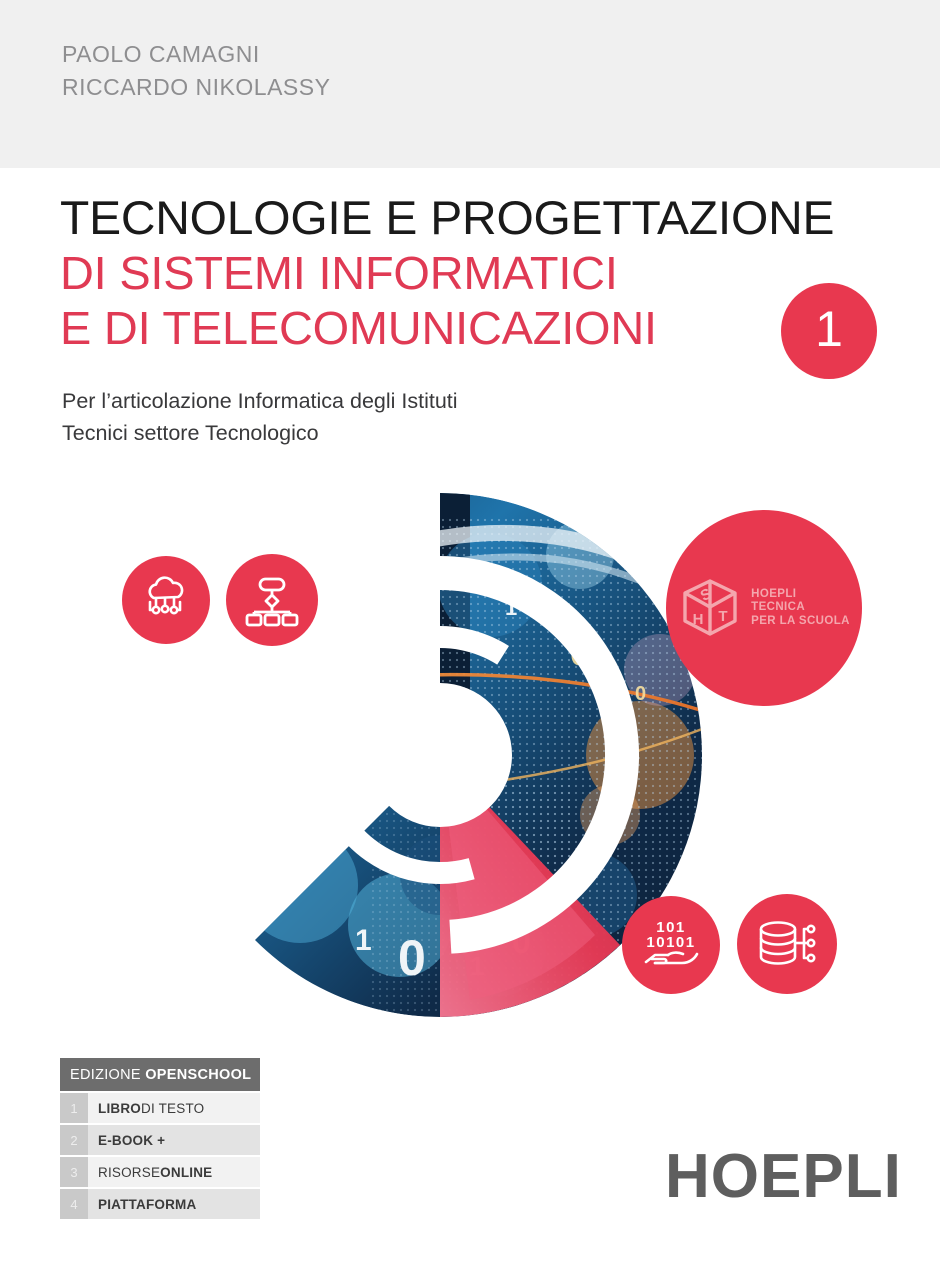 The height and width of the screenshot is (1280, 940). Describe the element at coordinates (774, 594) in the screenshot. I see `hst-line-1: HOEPLI` at that location.